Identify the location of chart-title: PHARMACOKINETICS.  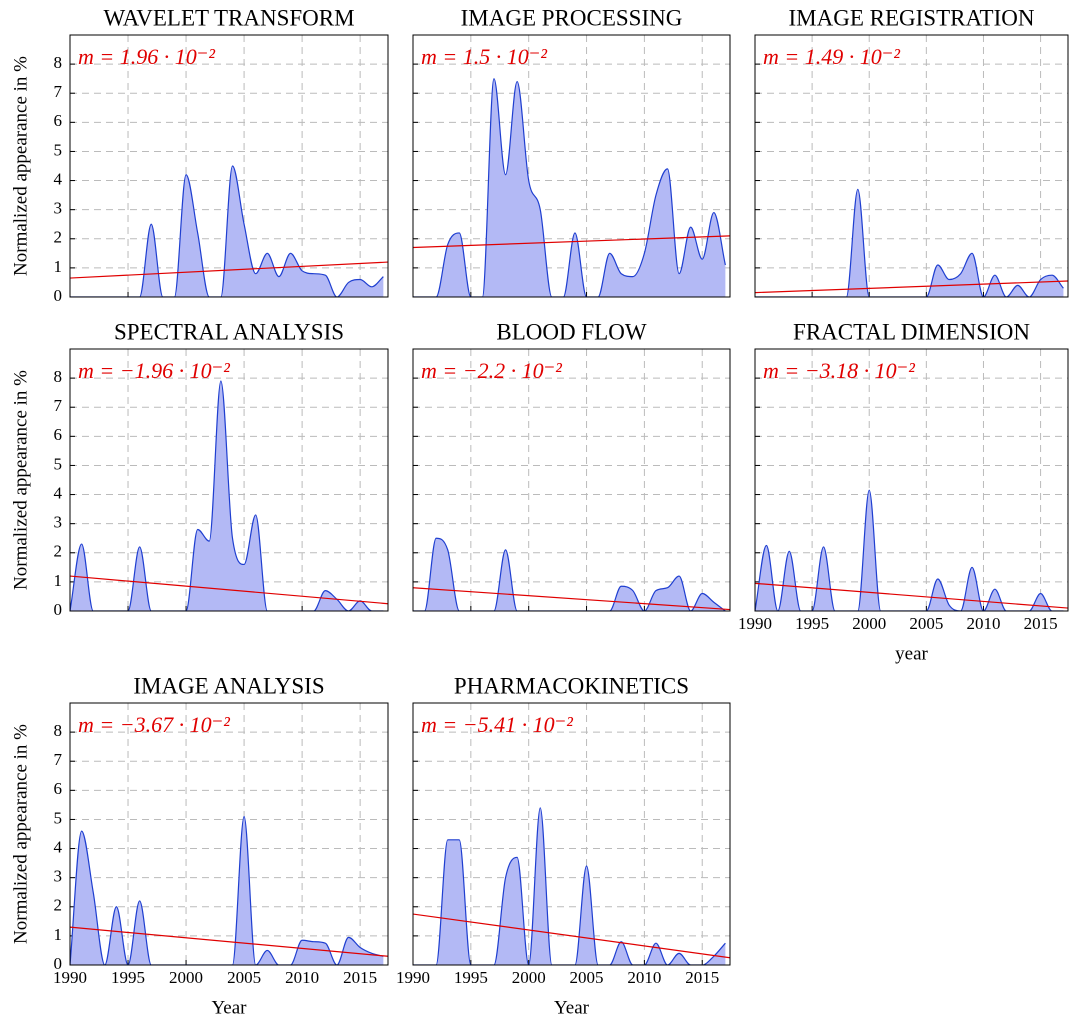
(571, 685).